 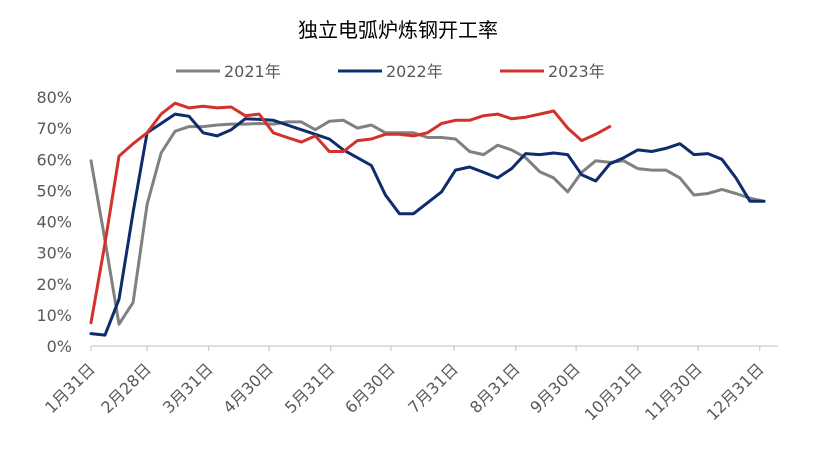 I want to click on y-tick-label: 10%, so click(x=54, y=315).